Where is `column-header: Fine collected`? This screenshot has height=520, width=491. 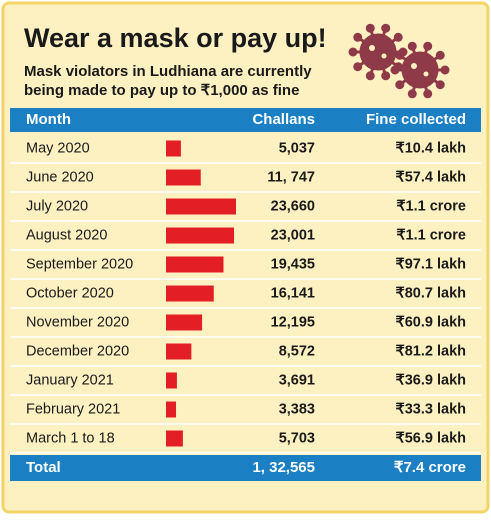
column-header: Fine collected is located at coordinates (416, 119).